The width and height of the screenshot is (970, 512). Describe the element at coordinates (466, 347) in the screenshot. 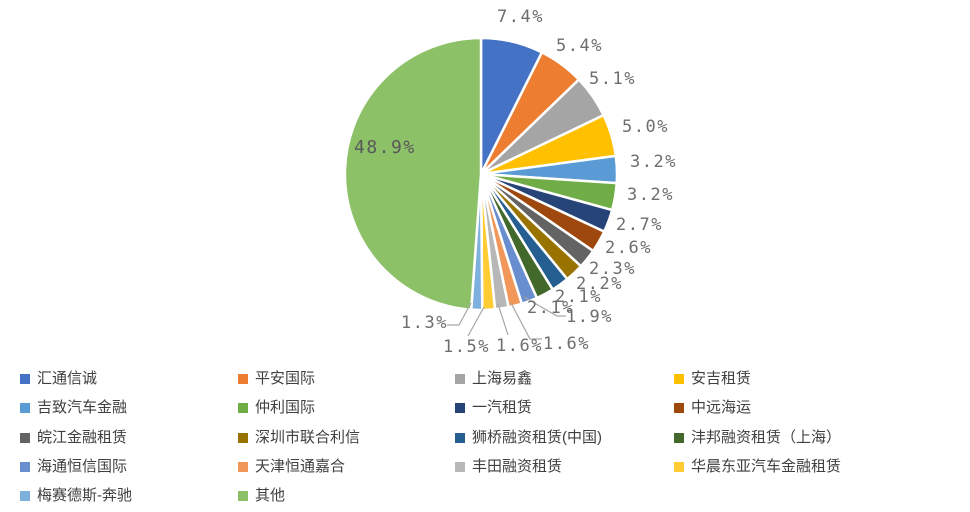

I see `data-label-15: 1.5%` at that location.